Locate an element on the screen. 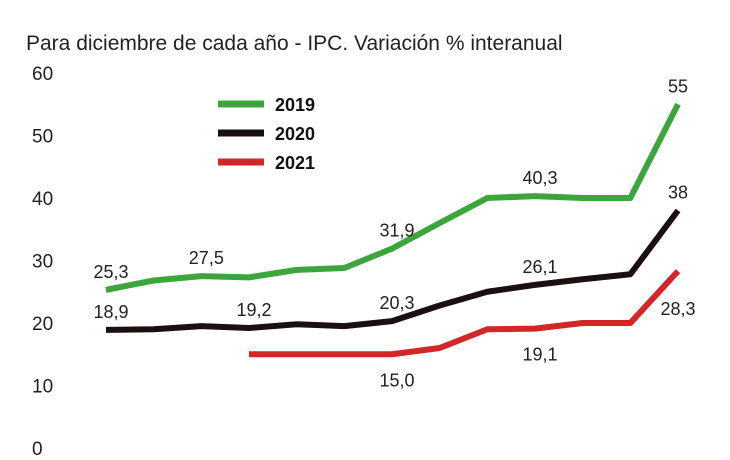  data-label: 31,9 is located at coordinates (396, 231).